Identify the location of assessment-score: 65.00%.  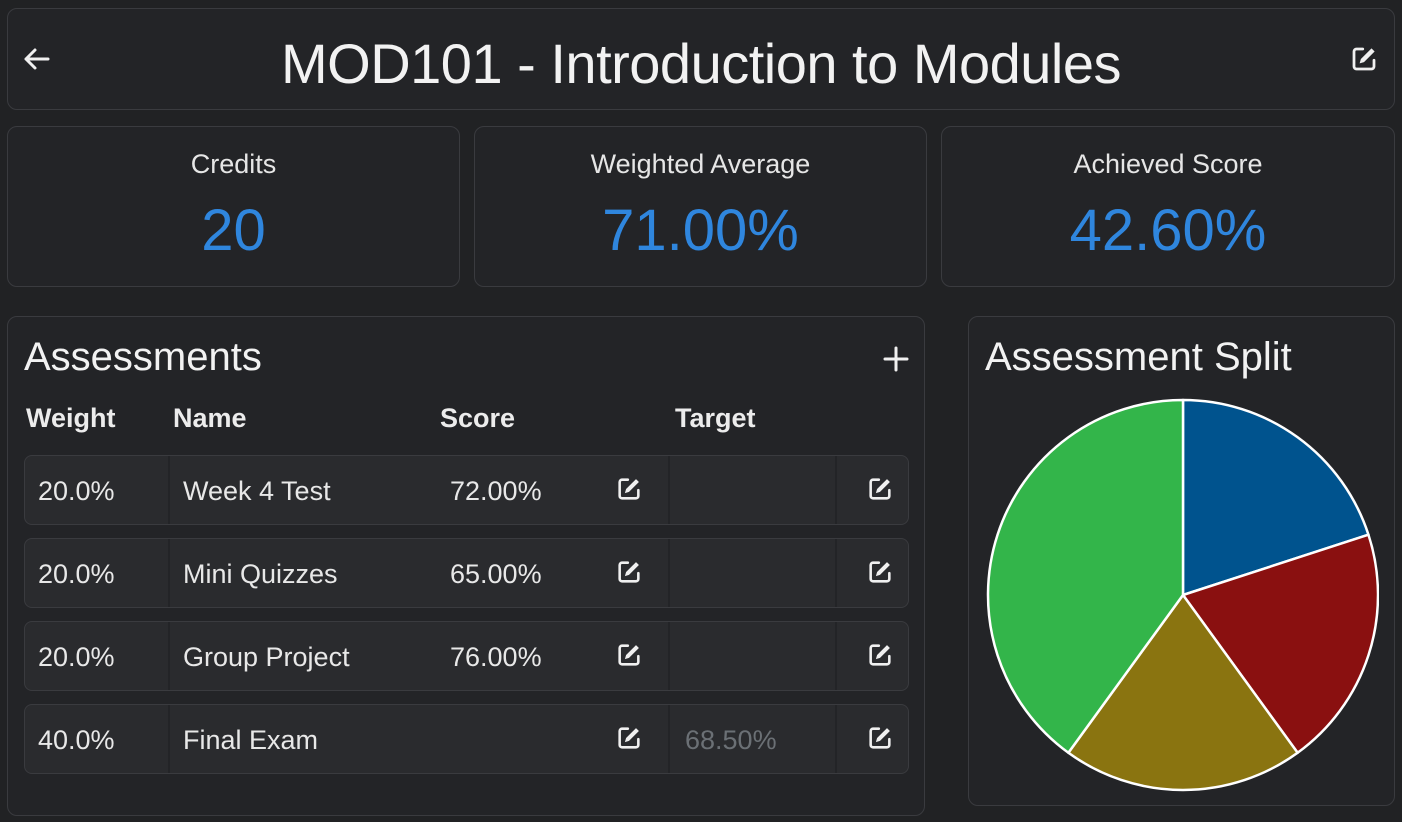
(496, 574).